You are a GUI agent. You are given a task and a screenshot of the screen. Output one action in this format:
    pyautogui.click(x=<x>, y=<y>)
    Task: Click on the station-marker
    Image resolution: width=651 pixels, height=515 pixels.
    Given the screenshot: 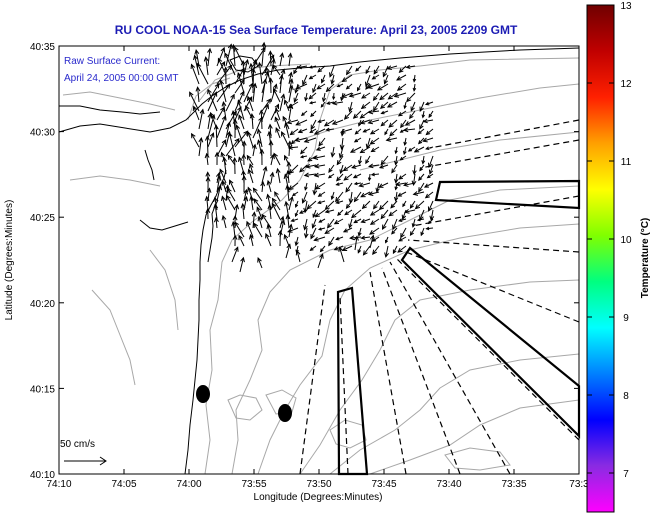 What is the action you would take?
    pyautogui.click(x=285, y=413)
    